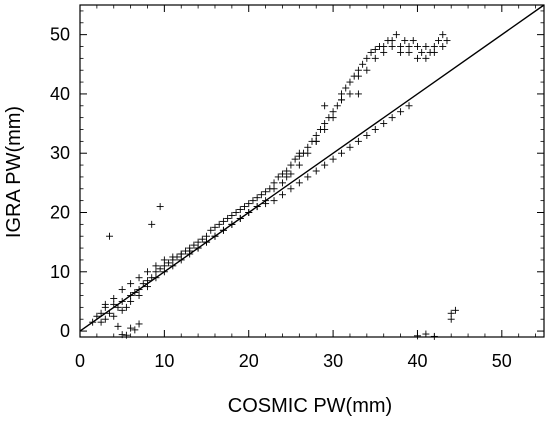  I want to click on y-tick-label: 50, so click(60, 35).